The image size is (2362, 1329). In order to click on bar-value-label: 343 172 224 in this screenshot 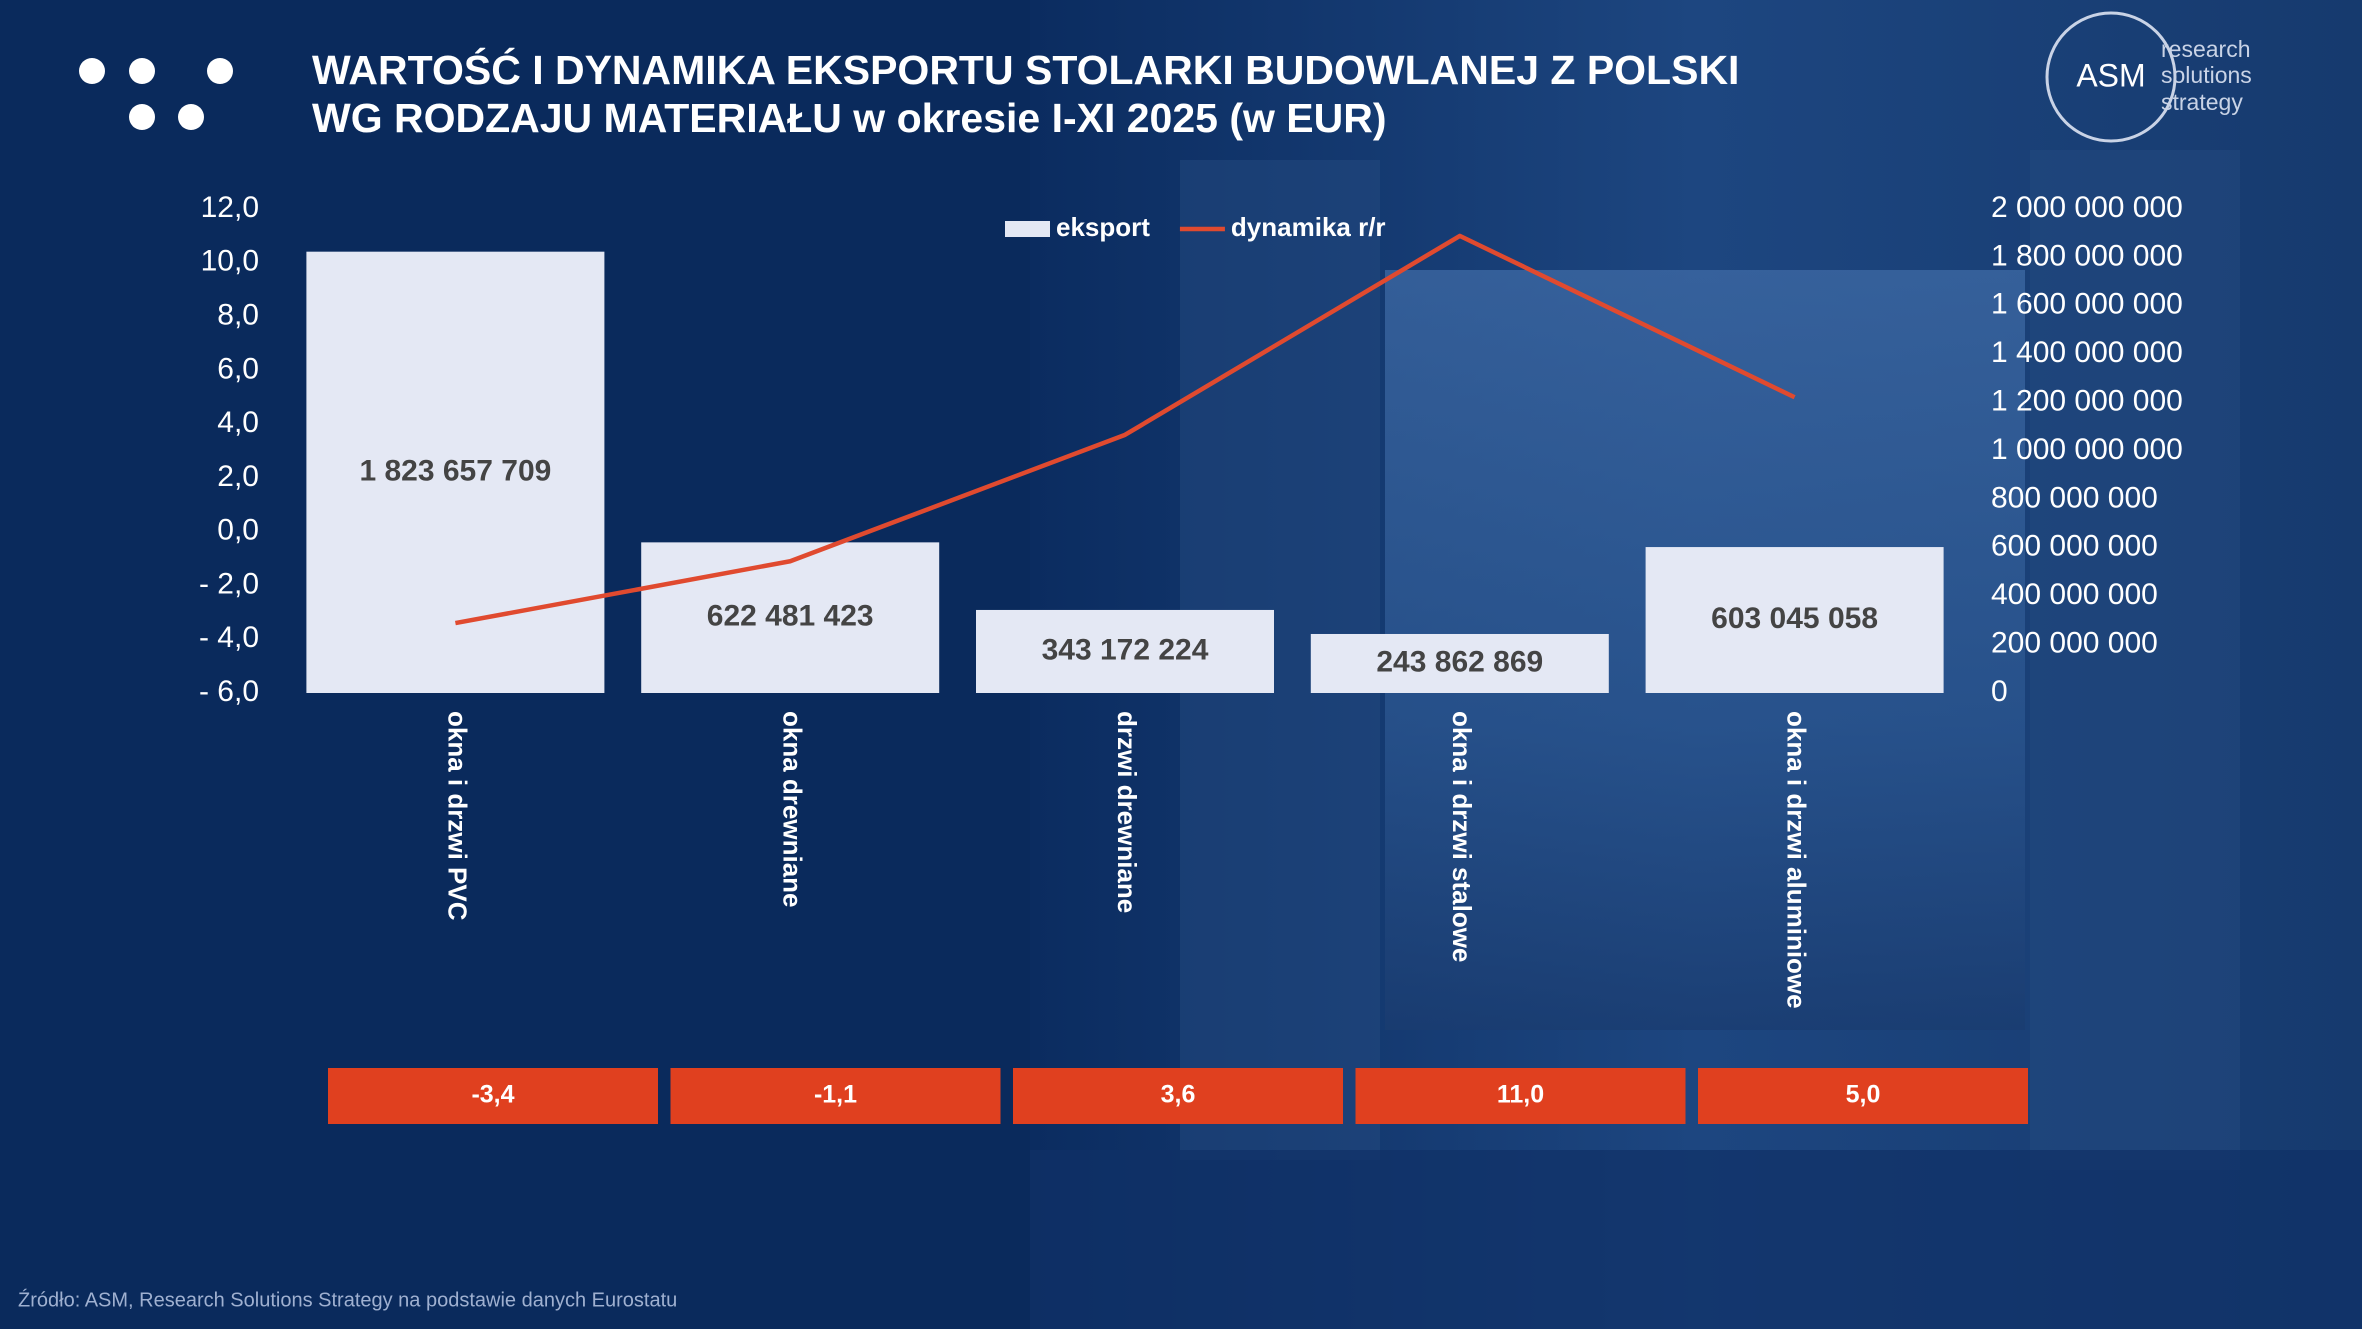, I will do `click(1125, 649)`.